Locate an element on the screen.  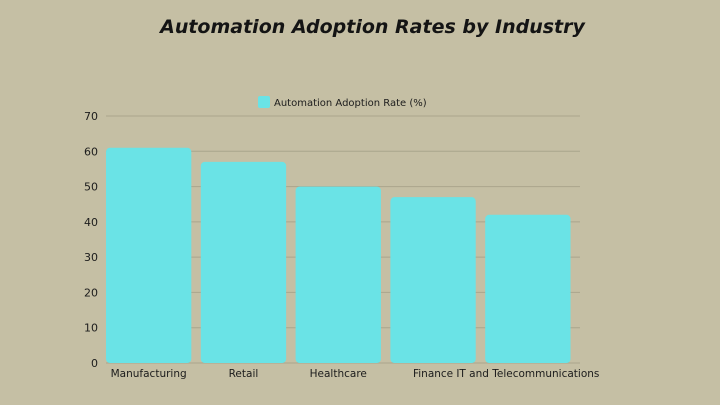
y-axis-ticks: 0 10 20 30 40 50 60 70 is located at coordinates (91, 240).